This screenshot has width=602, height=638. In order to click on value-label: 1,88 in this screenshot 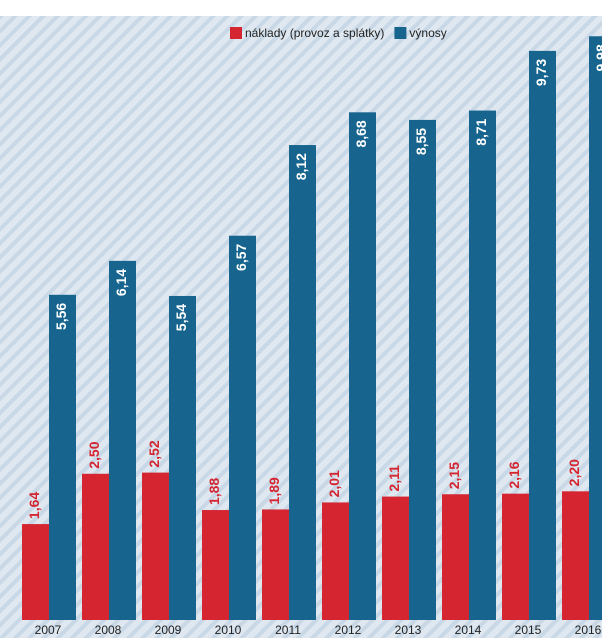, I will do `click(214, 491)`.